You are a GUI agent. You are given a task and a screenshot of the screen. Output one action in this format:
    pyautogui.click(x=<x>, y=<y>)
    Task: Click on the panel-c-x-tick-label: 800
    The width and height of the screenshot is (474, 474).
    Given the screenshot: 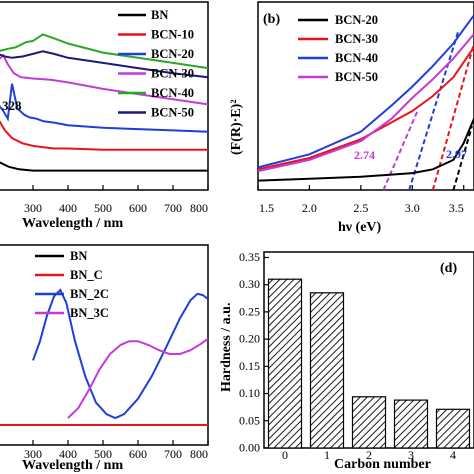 What is the action you would take?
    pyautogui.click(x=199, y=454)
    